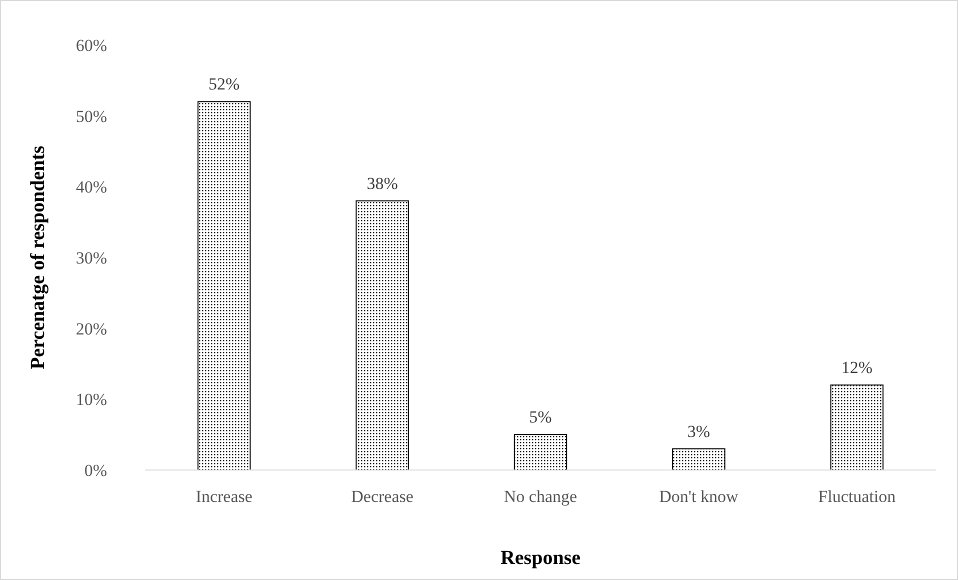 The height and width of the screenshot is (580, 958). Describe the element at coordinates (91, 45) in the screenshot. I see `y-tick-label: 60%` at that location.